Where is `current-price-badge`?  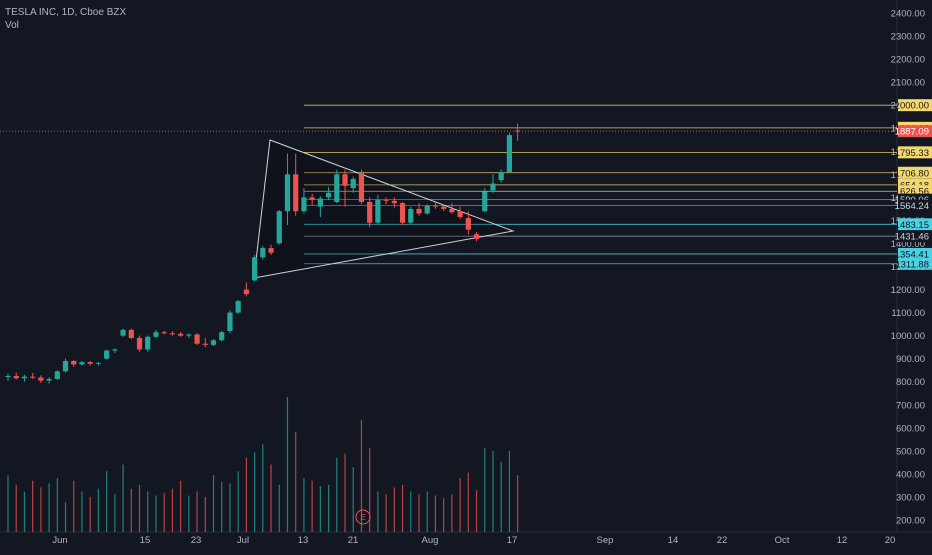 current-price-badge is located at coordinates (915, 131).